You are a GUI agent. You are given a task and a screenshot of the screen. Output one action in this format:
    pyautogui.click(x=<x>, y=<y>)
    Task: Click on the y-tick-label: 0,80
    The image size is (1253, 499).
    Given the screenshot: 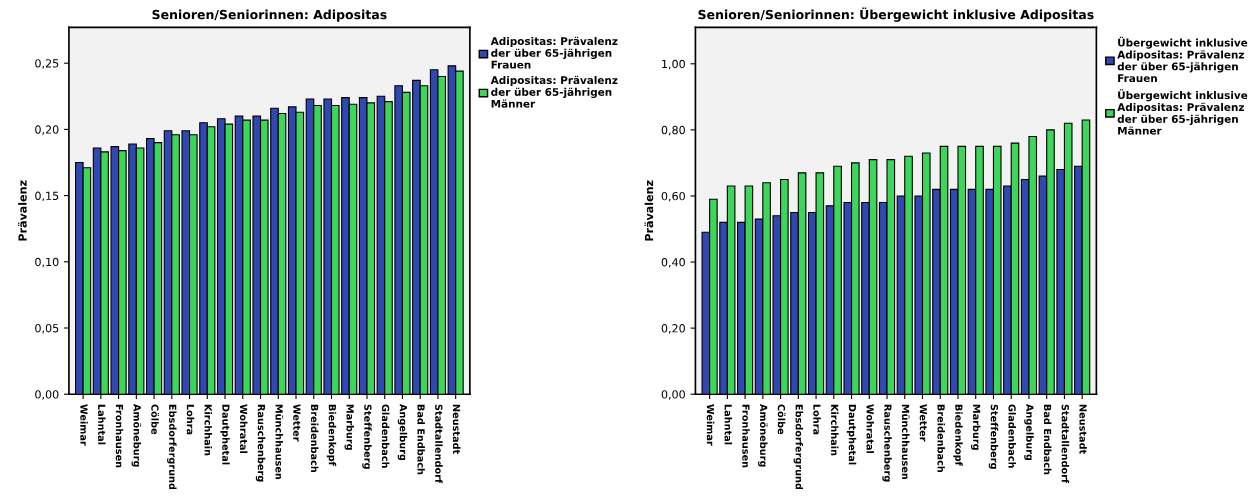 What is the action you would take?
    pyautogui.click(x=673, y=130)
    